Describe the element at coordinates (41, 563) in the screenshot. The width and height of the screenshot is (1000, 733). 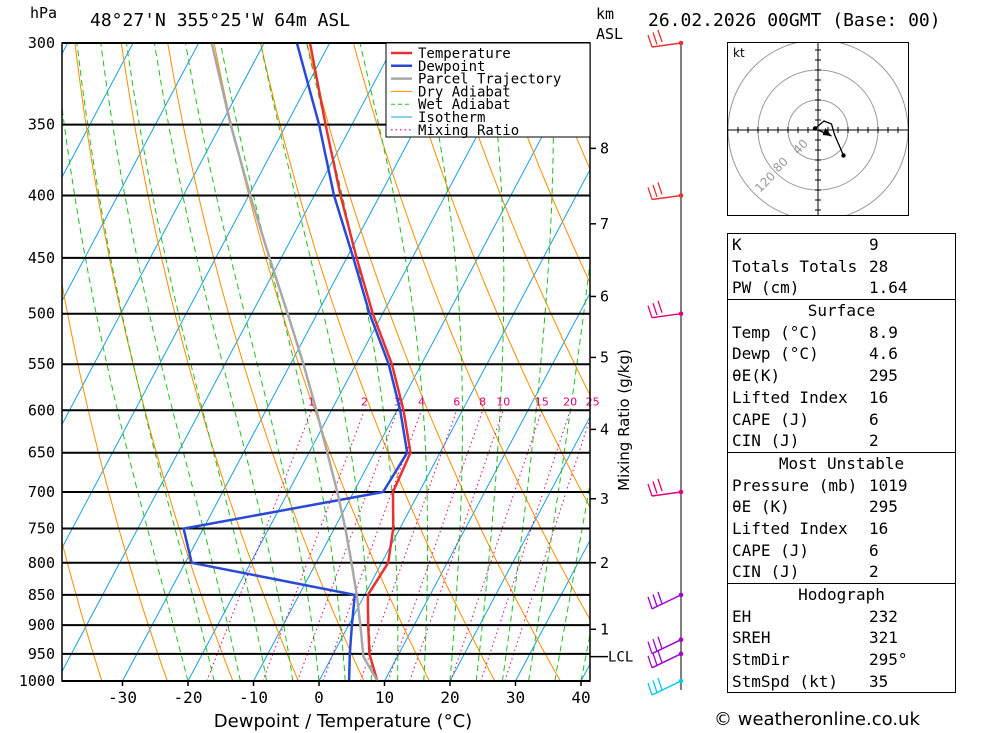
I see `pressure-tick-label: 800` at that location.